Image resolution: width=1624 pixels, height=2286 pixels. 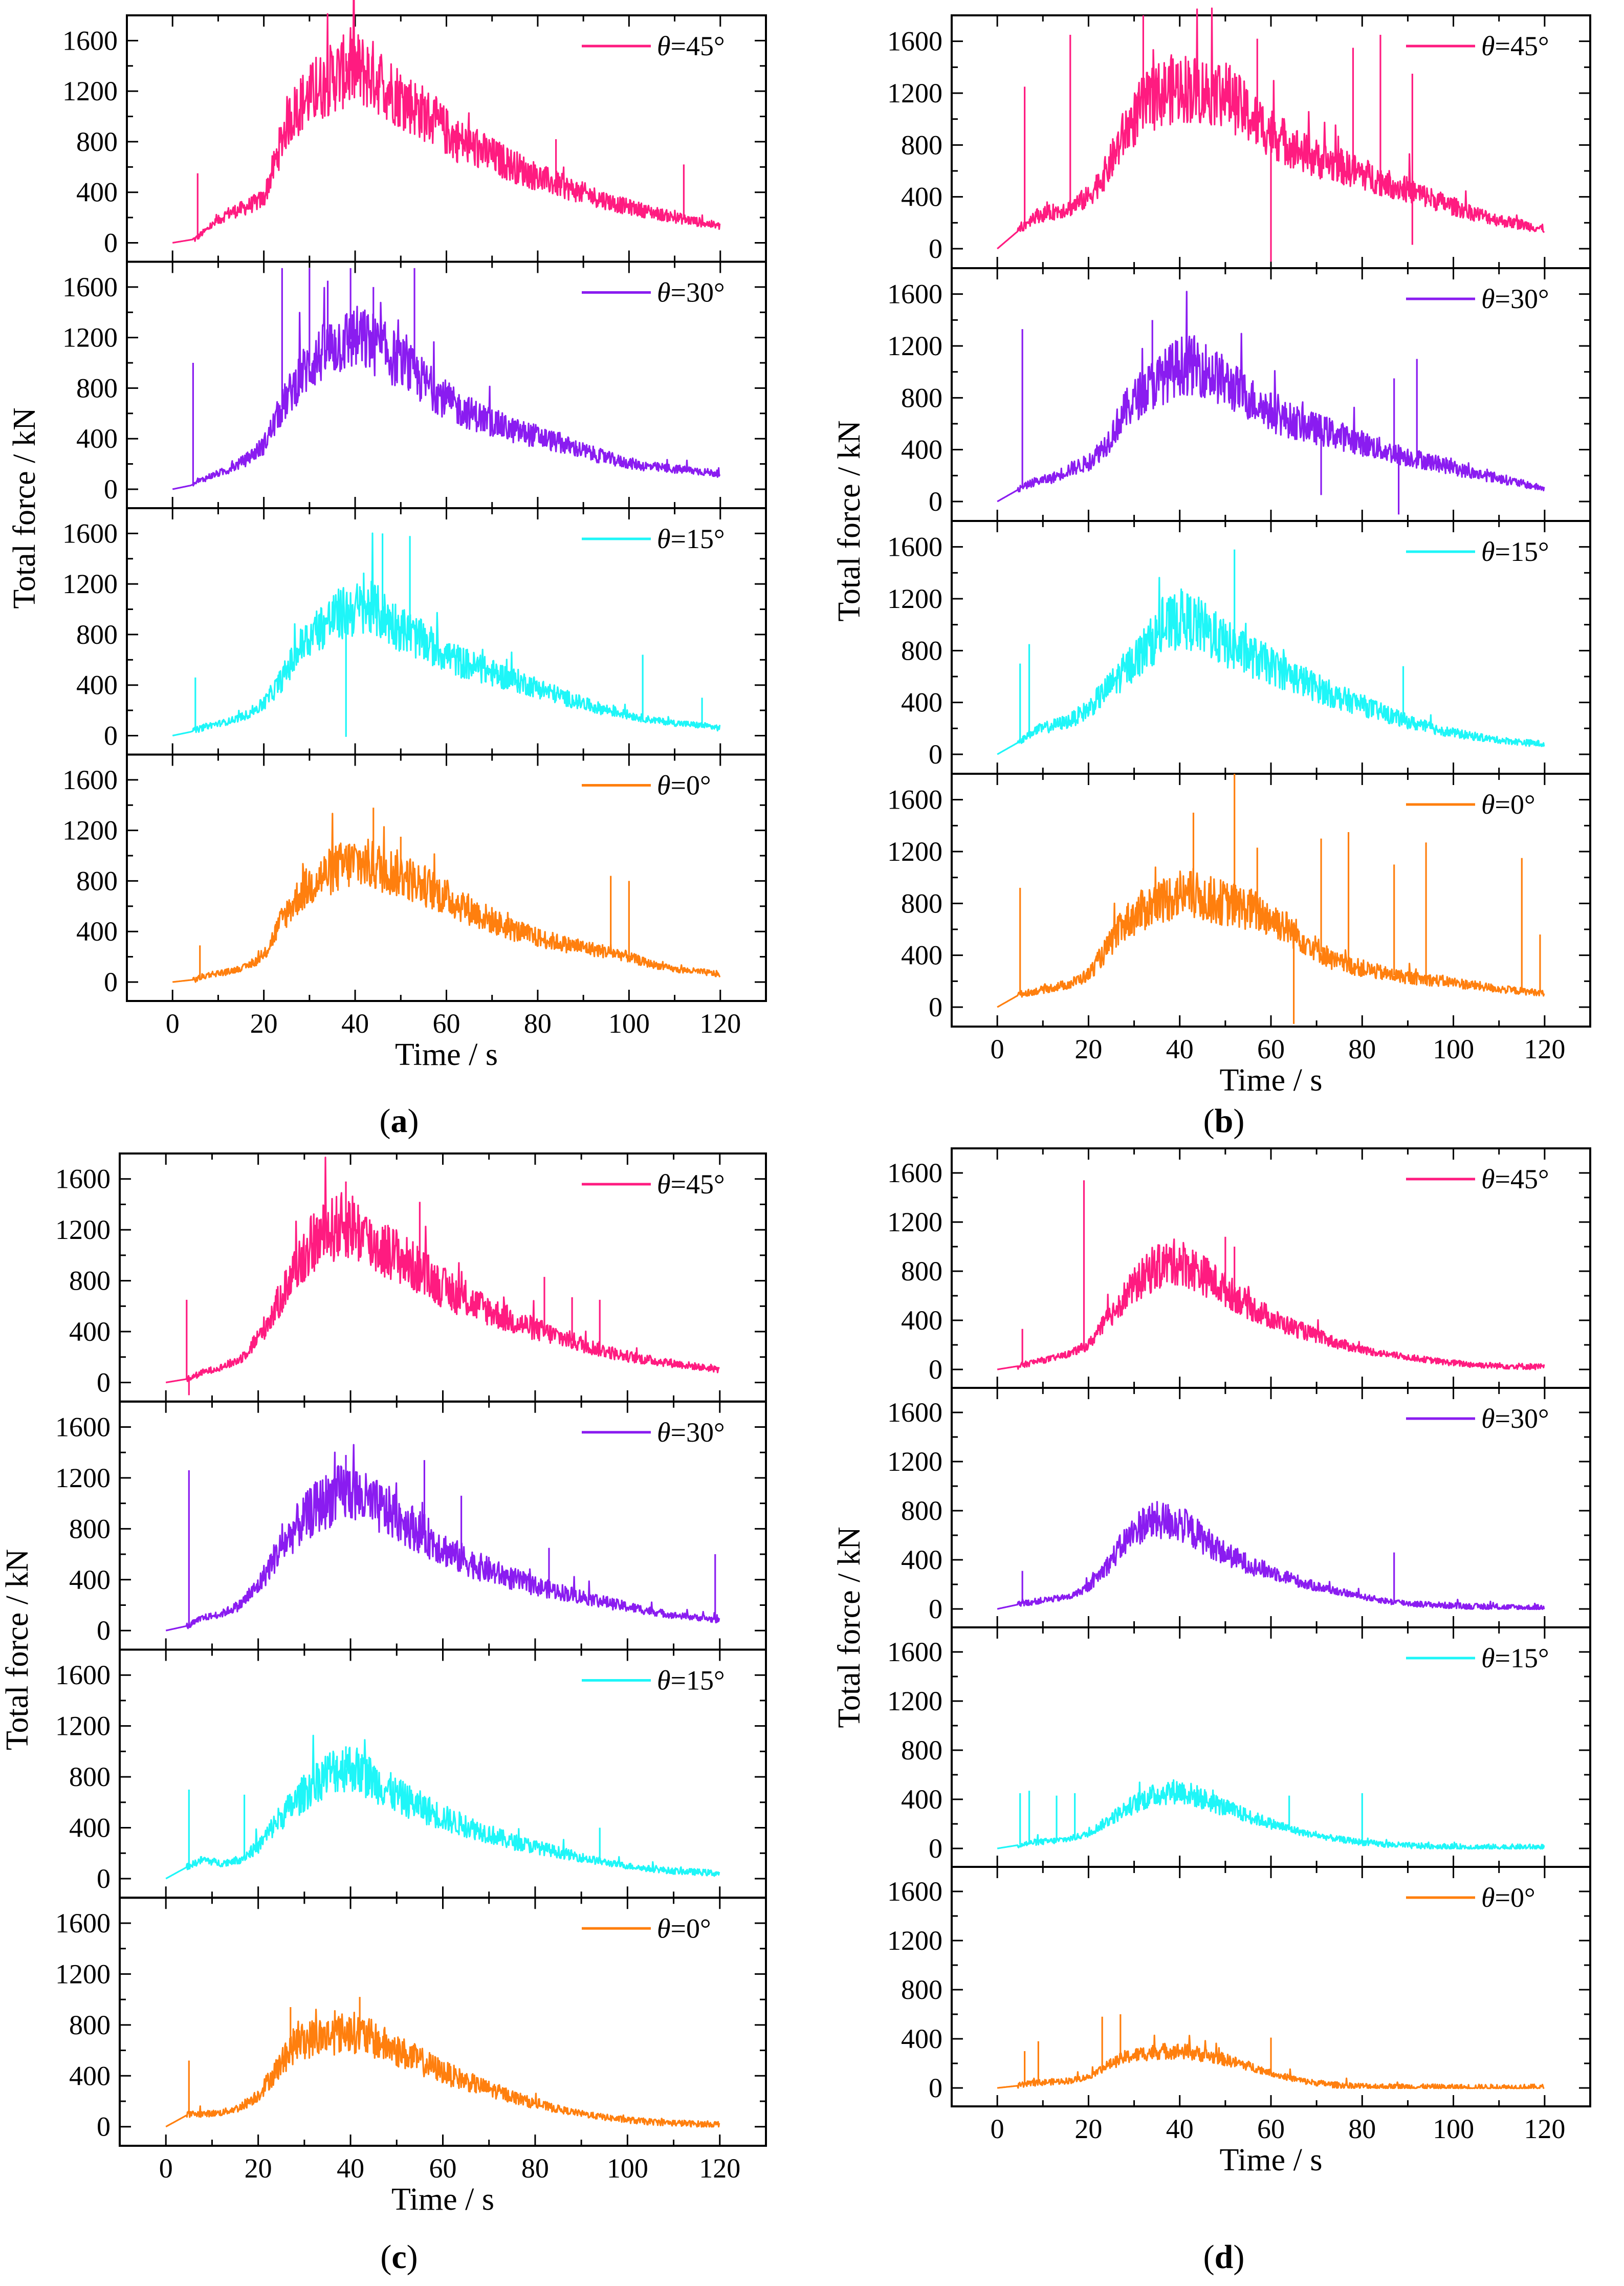 What do you see at coordinates (411, 2022) in the screenshot?
I see `subplot-c-3: 0 400 800 1200 1600 θ=0°` at bounding box center [411, 2022].